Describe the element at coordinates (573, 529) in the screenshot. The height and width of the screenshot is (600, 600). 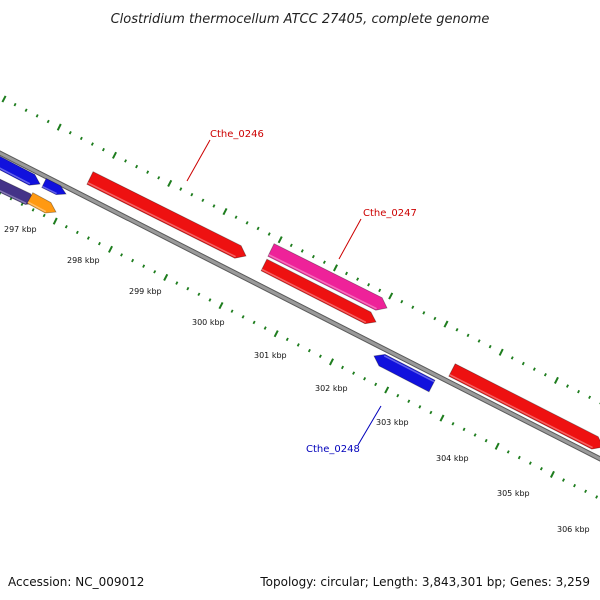
I see `kbp-label-306: 306 kbp` at that location.